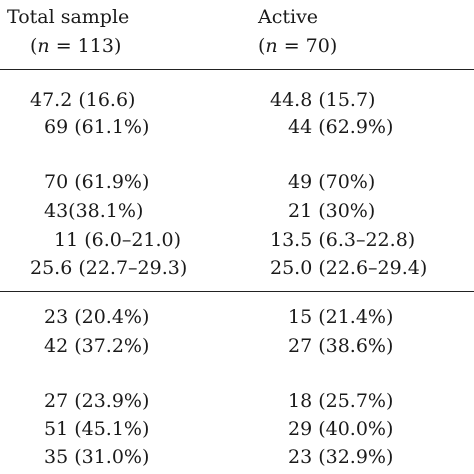 The width and height of the screenshot is (474, 474). I want to click on cell-active: 13.5 (6.3–22.8), so click(343, 240).